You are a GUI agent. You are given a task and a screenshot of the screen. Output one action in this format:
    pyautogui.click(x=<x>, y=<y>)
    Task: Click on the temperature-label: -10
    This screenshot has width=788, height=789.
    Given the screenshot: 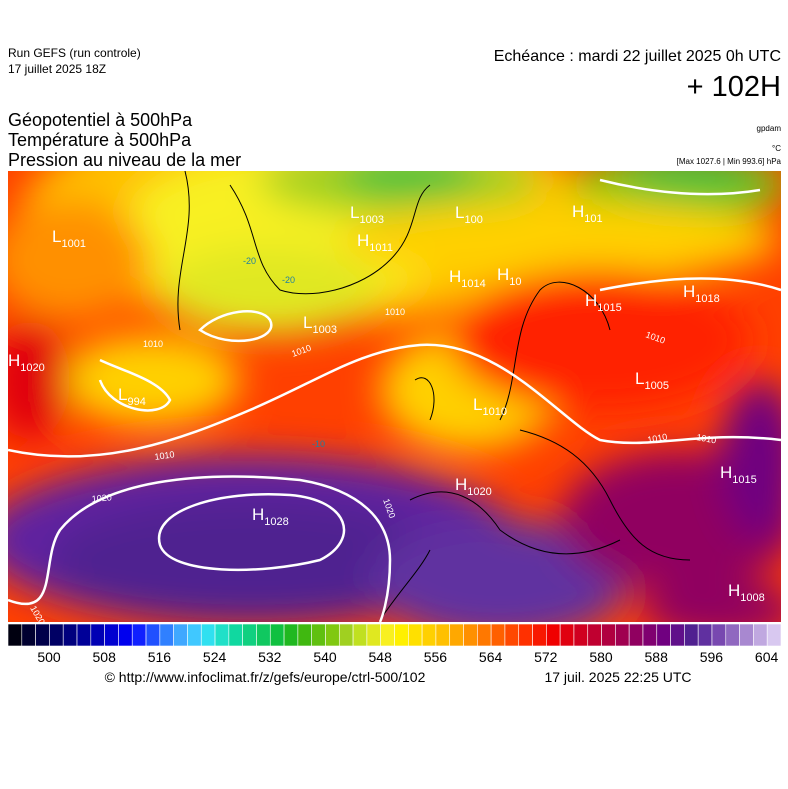 What is the action you would take?
    pyautogui.click(x=318, y=444)
    